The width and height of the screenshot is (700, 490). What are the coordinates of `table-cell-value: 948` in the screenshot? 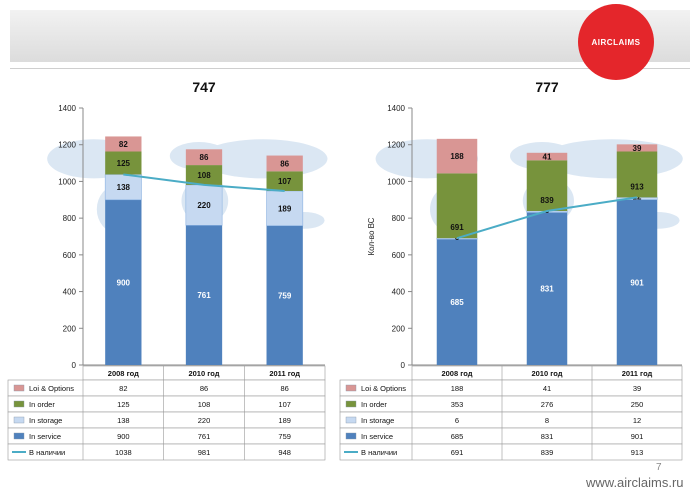 It's located at (284, 452).